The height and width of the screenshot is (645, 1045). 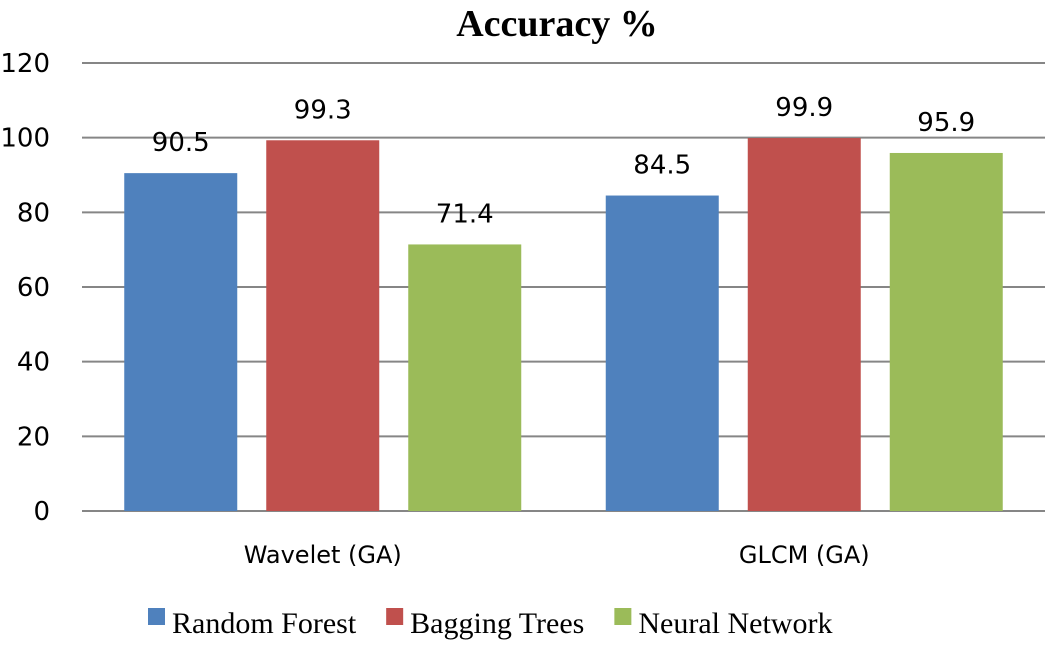 What do you see at coordinates (33, 363) in the screenshot?
I see `y-tick-label: 40` at bounding box center [33, 363].